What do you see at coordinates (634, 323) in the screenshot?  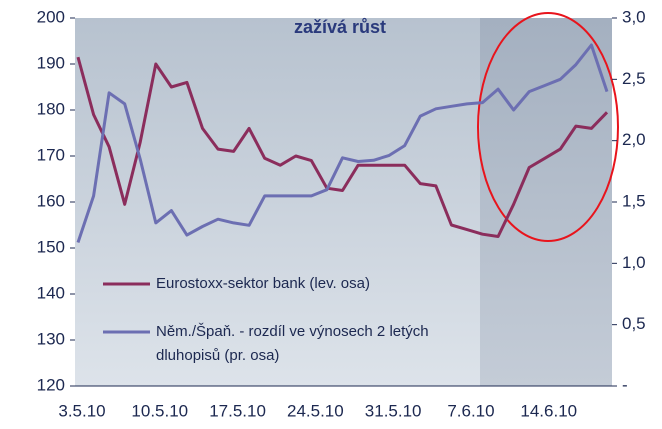 I see `y2-tick-label: 0,5` at bounding box center [634, 323].